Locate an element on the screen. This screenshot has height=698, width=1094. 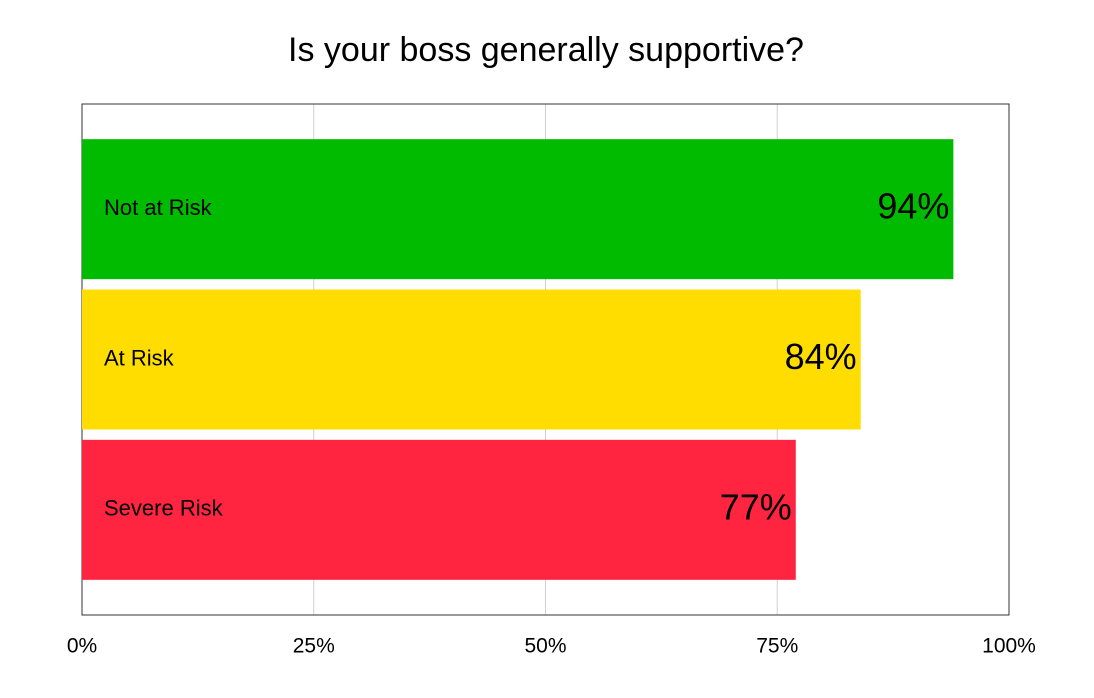
chart-title: Is your boss generally supportive? is located at coordinates (546, 50).